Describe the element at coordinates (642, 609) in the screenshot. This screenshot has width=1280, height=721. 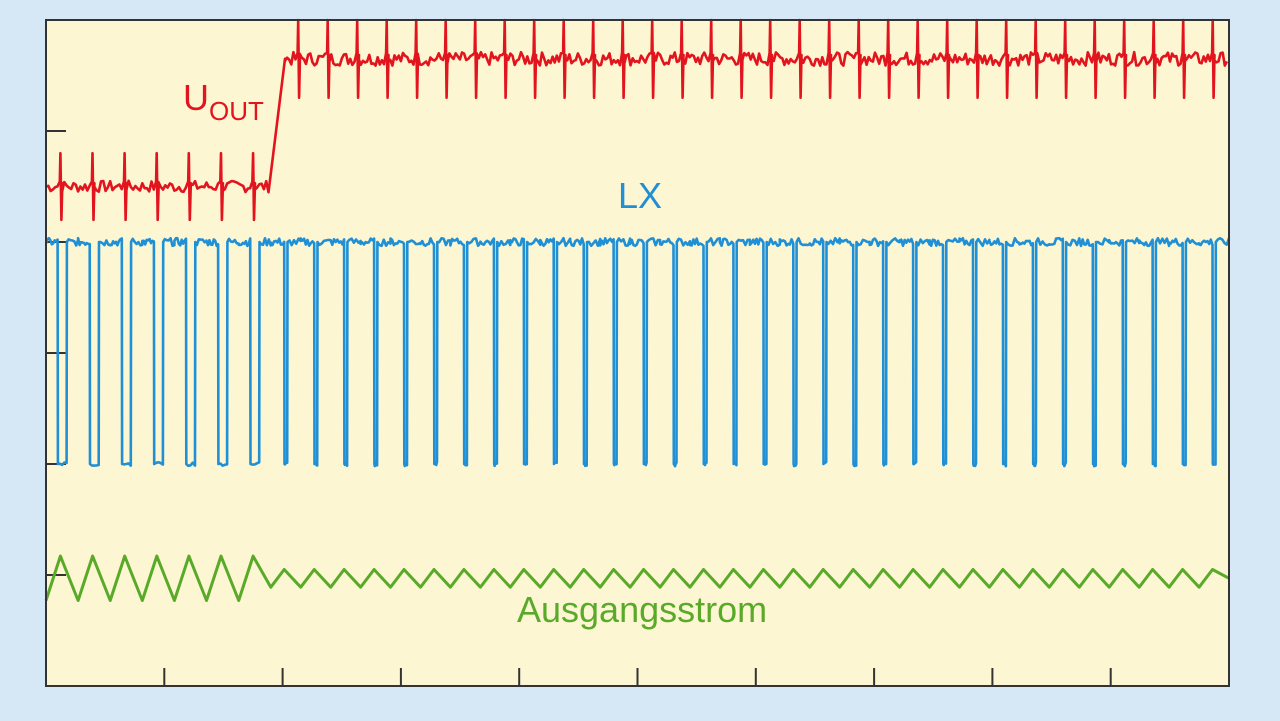
I see `output-current-label: Ausgangsstrom` at that location.